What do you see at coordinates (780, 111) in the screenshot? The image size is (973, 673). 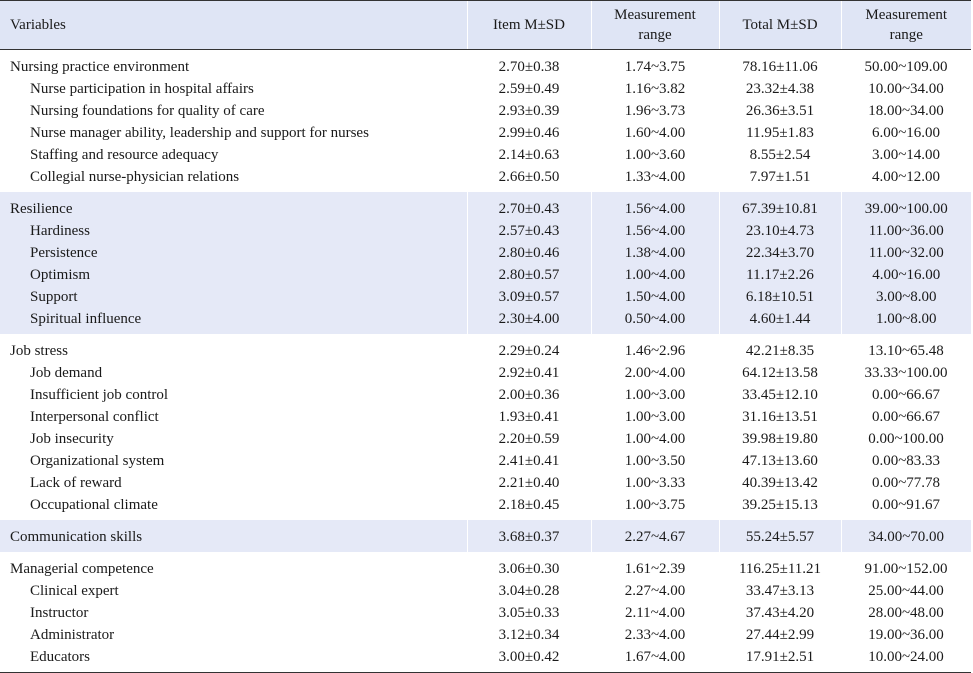 I see `total-msd: 26.36±3.51` at bounding box center [780, 111].